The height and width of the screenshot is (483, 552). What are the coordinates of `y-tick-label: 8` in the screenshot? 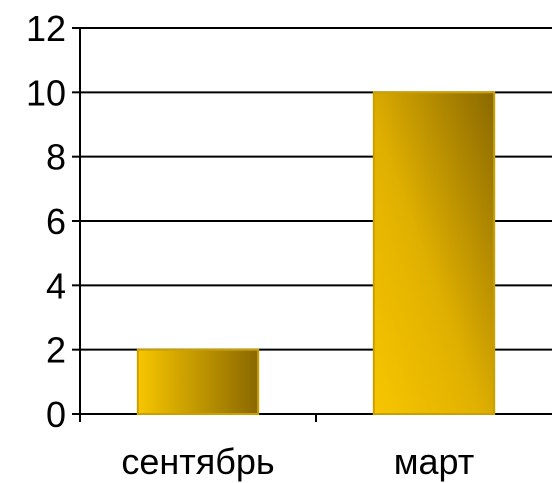 It's located at (56, 157).